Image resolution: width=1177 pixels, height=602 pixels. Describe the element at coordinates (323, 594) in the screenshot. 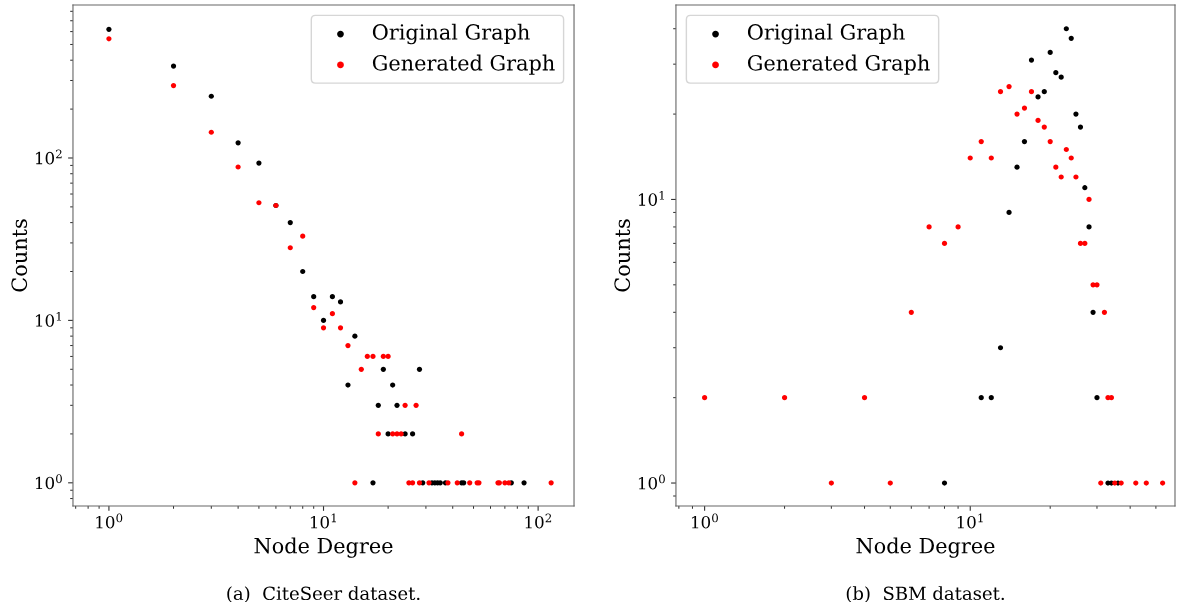

I see `text: (a) CiteSeer dataset.` at that location.